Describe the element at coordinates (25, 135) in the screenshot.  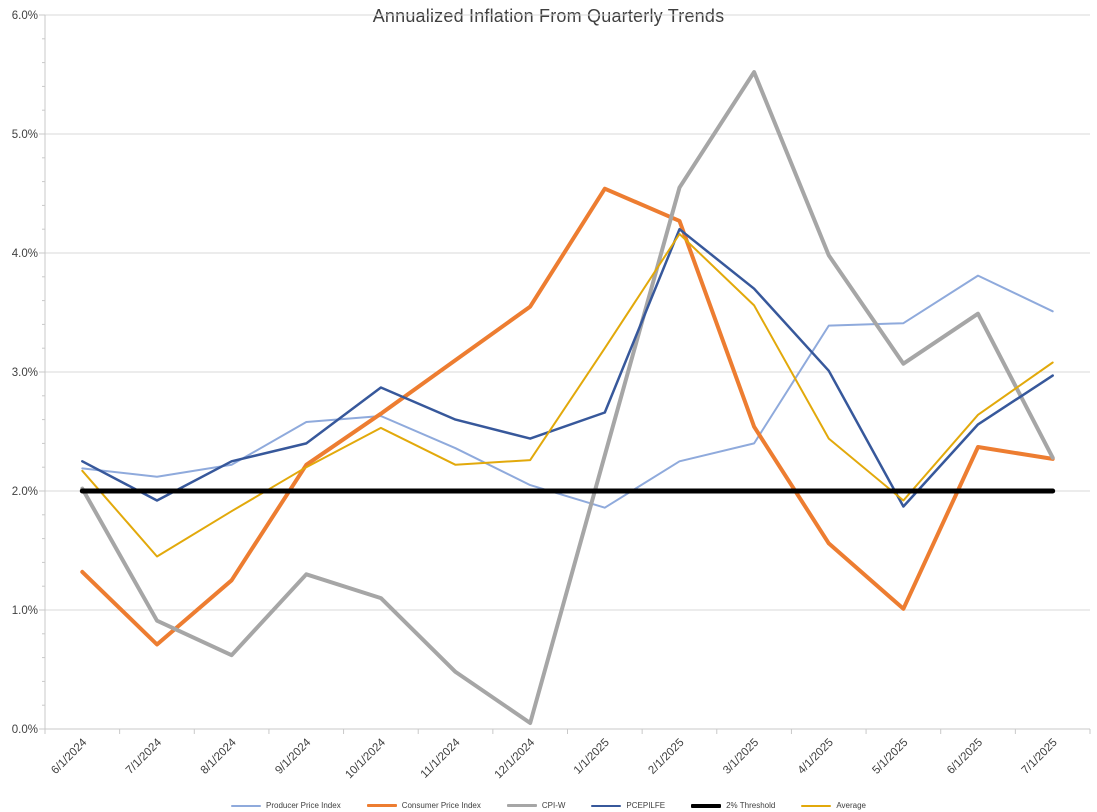
I see `y-axis-tick-label: 5.0%` at that location.